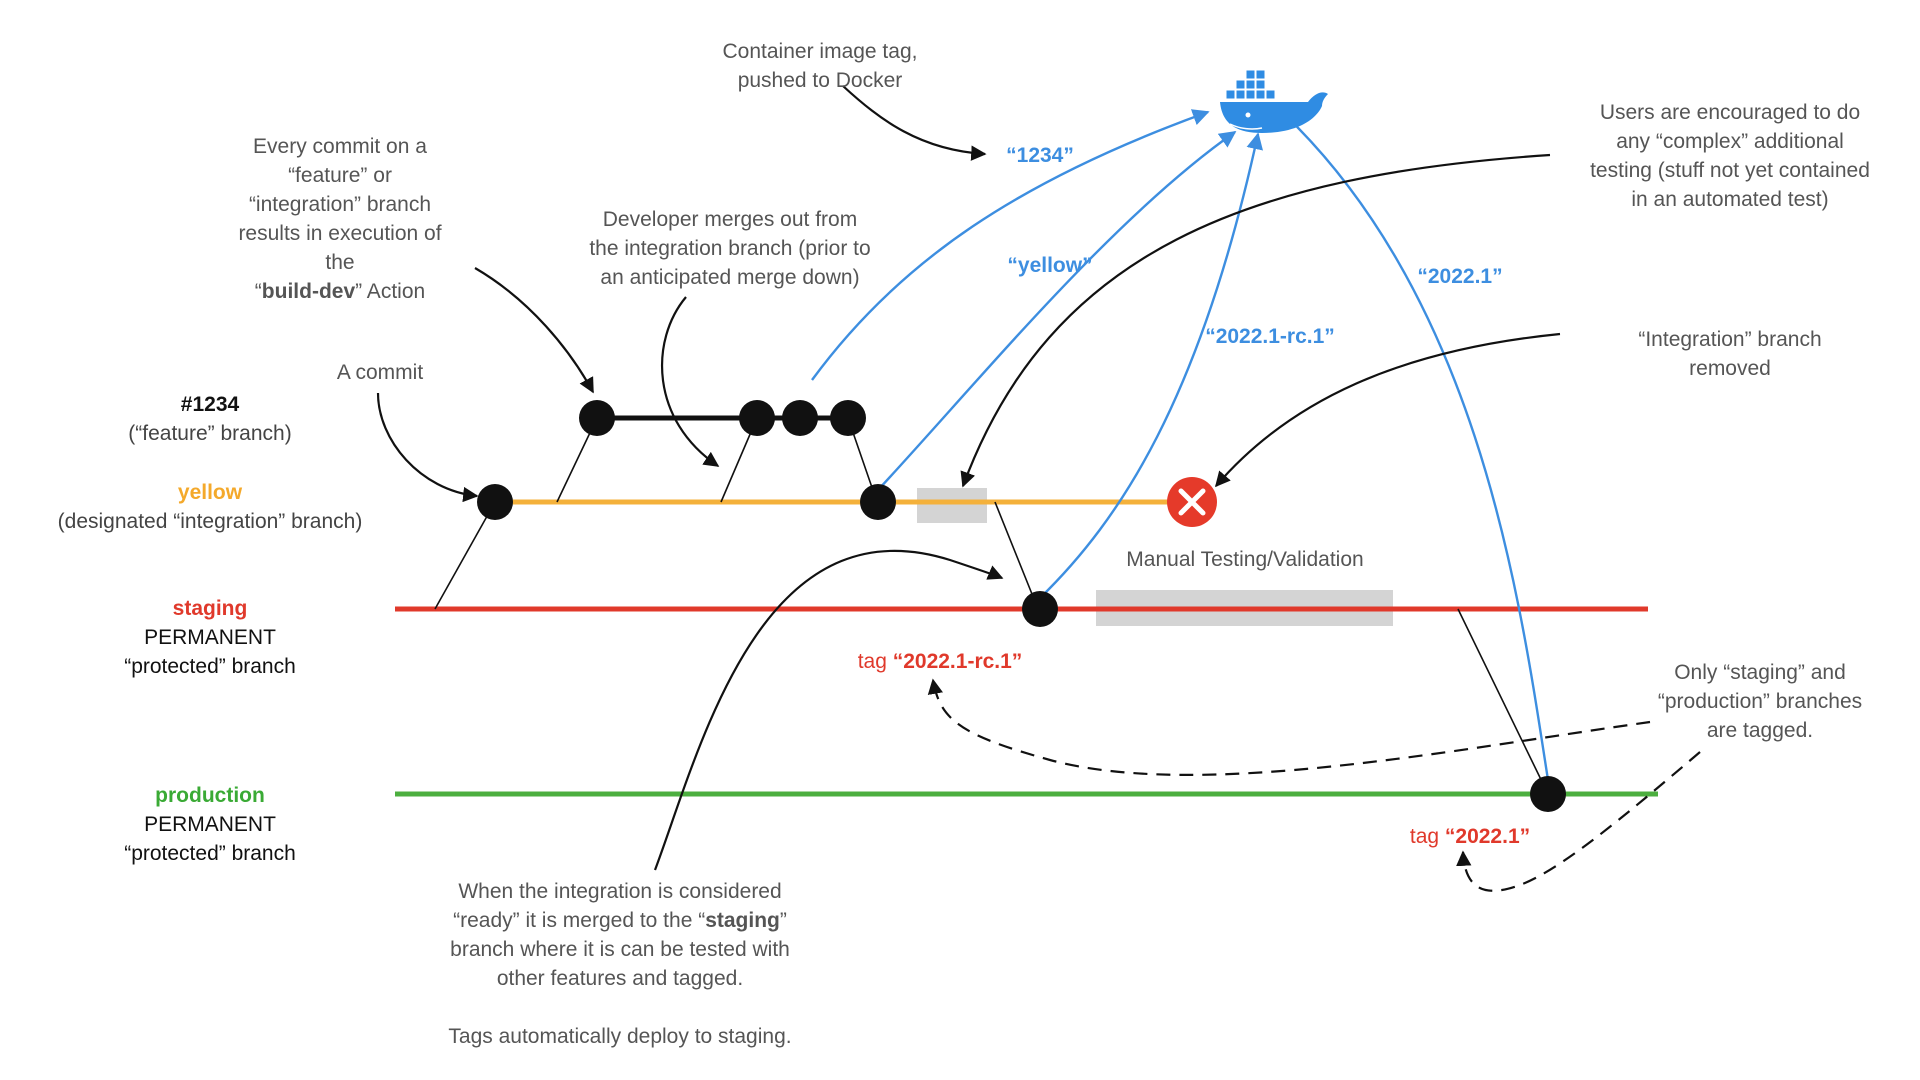 Image resolution: width=1920 pixels, height=1080 pixels. I want to click on feature-branch-label: #1234 (“feature” branch), so click(210, 419).